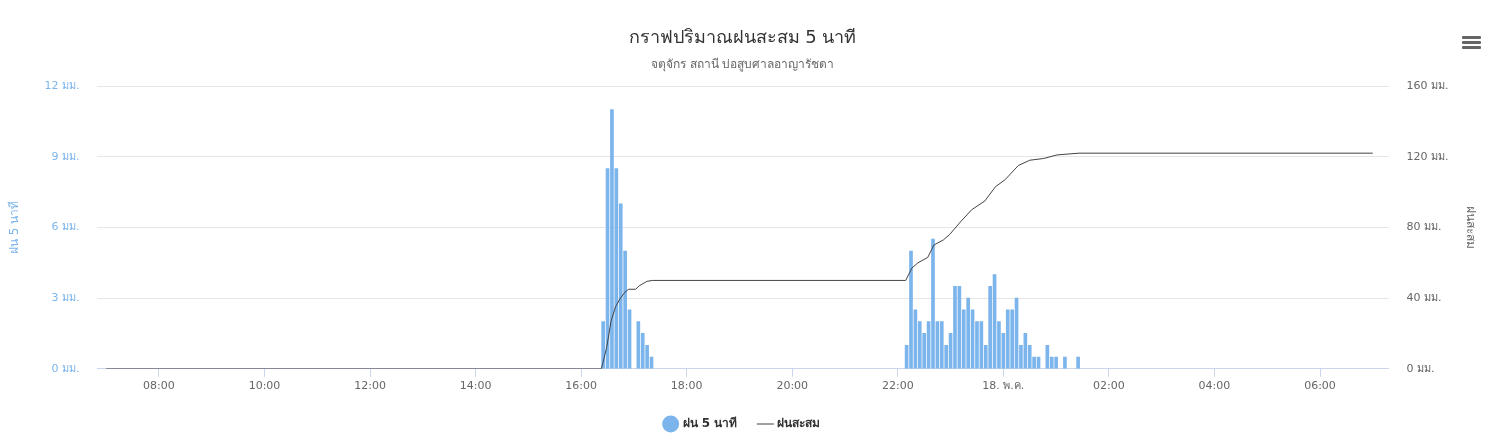  What do you see at coordinates (742, 37) in the screenshot?
I see `chart-title: กราฟปริมาณฝนสะสม 5 นาที` at bounding box center [742, 37].